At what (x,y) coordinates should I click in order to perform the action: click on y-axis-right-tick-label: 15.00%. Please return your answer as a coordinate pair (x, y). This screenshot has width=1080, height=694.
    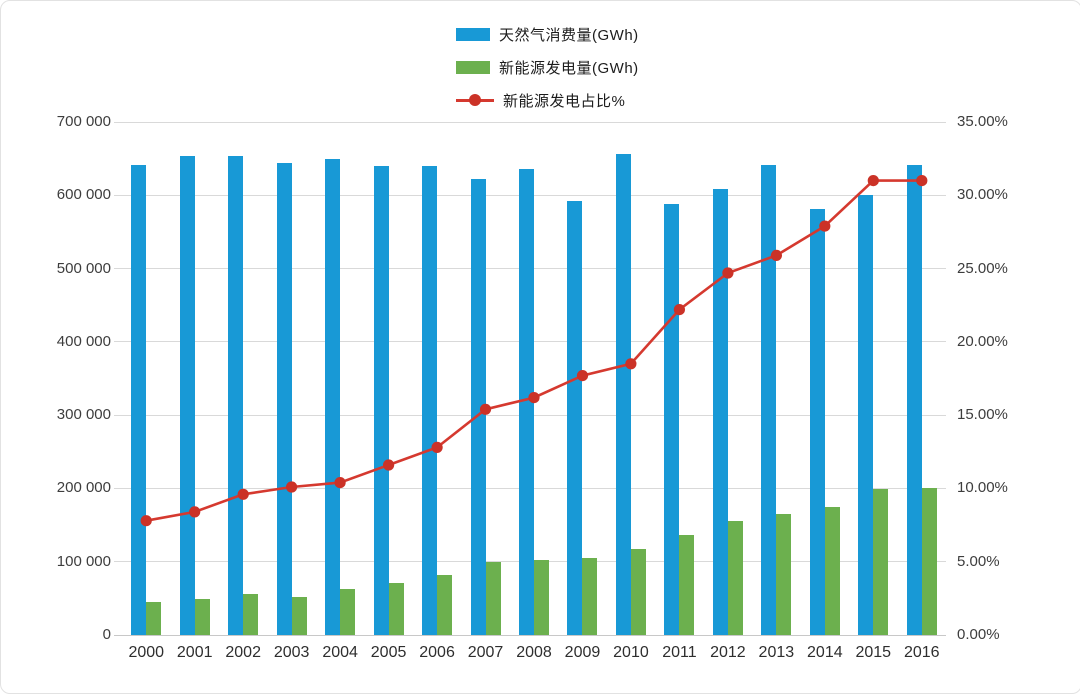
    Looking at the image, I should click on (982, 415).